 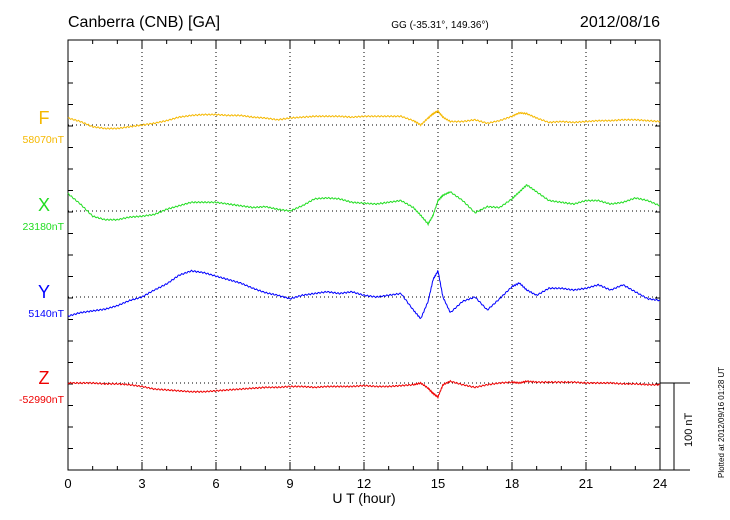 I want to click on x-tick-label: 21, so click(x=586, y=483).